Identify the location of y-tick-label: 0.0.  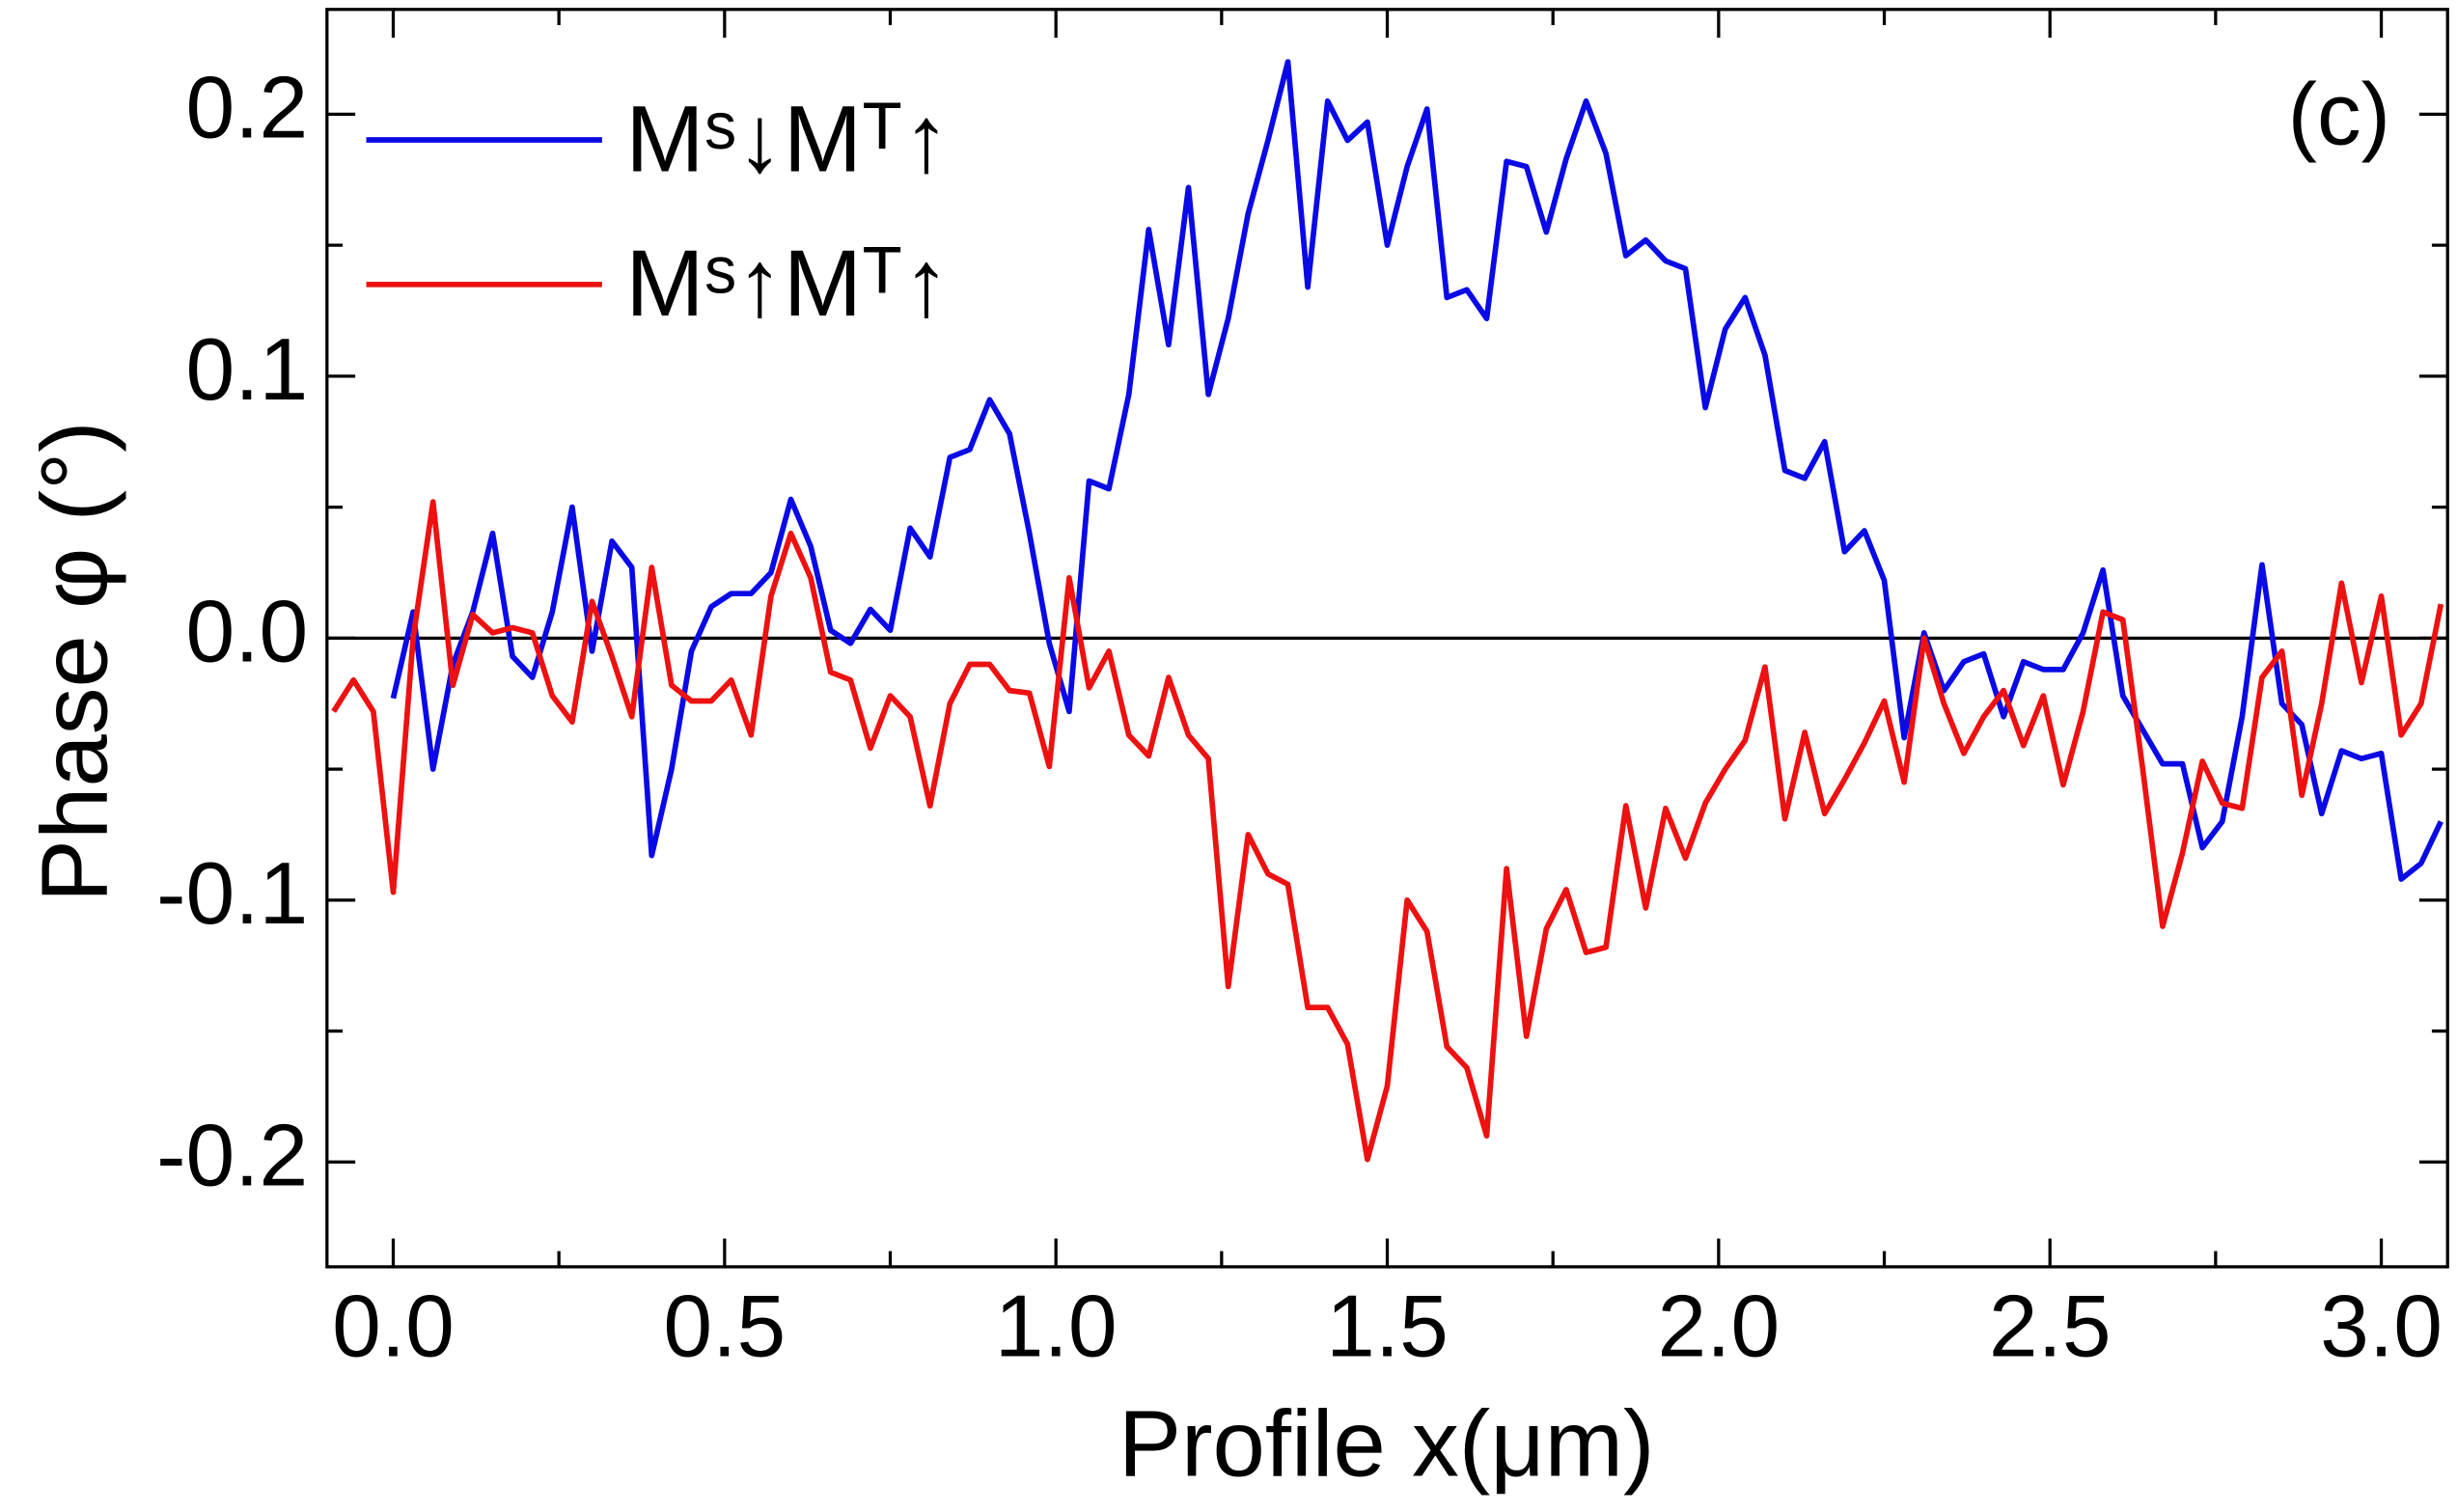
(246, 631).